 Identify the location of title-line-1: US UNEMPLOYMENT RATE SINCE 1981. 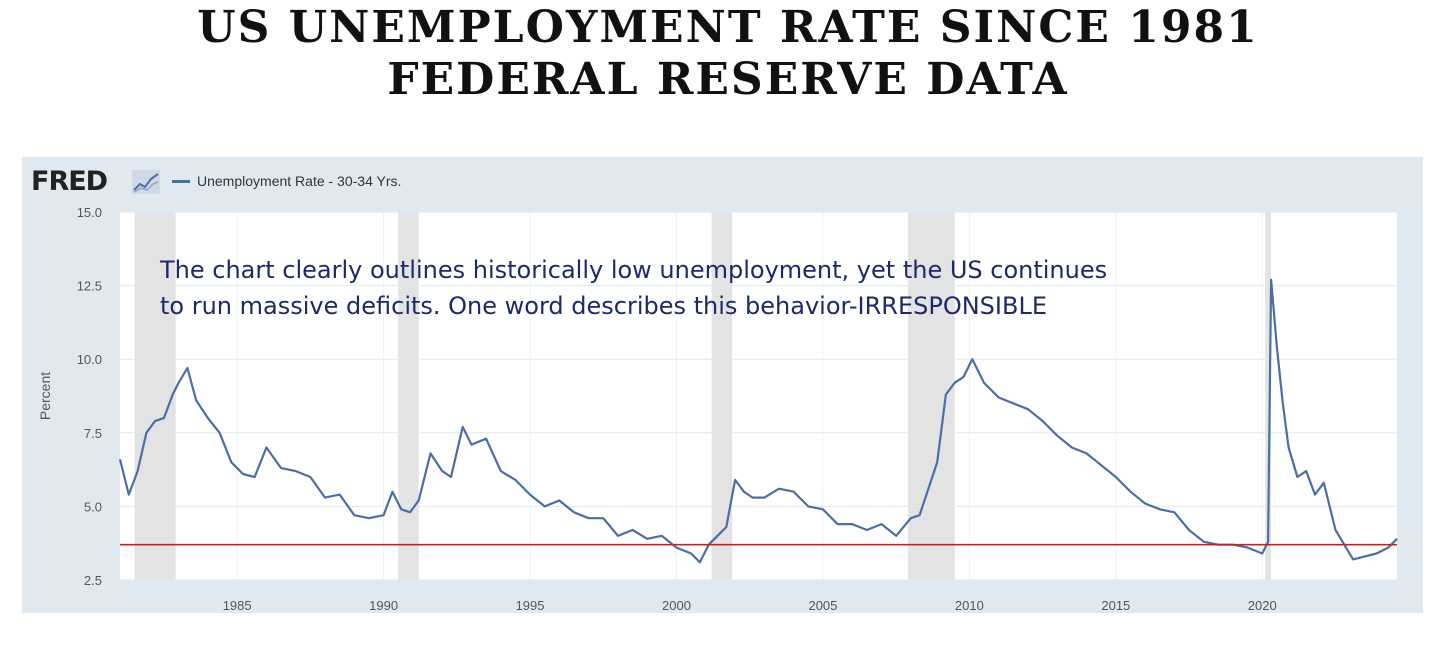
(728, 27).